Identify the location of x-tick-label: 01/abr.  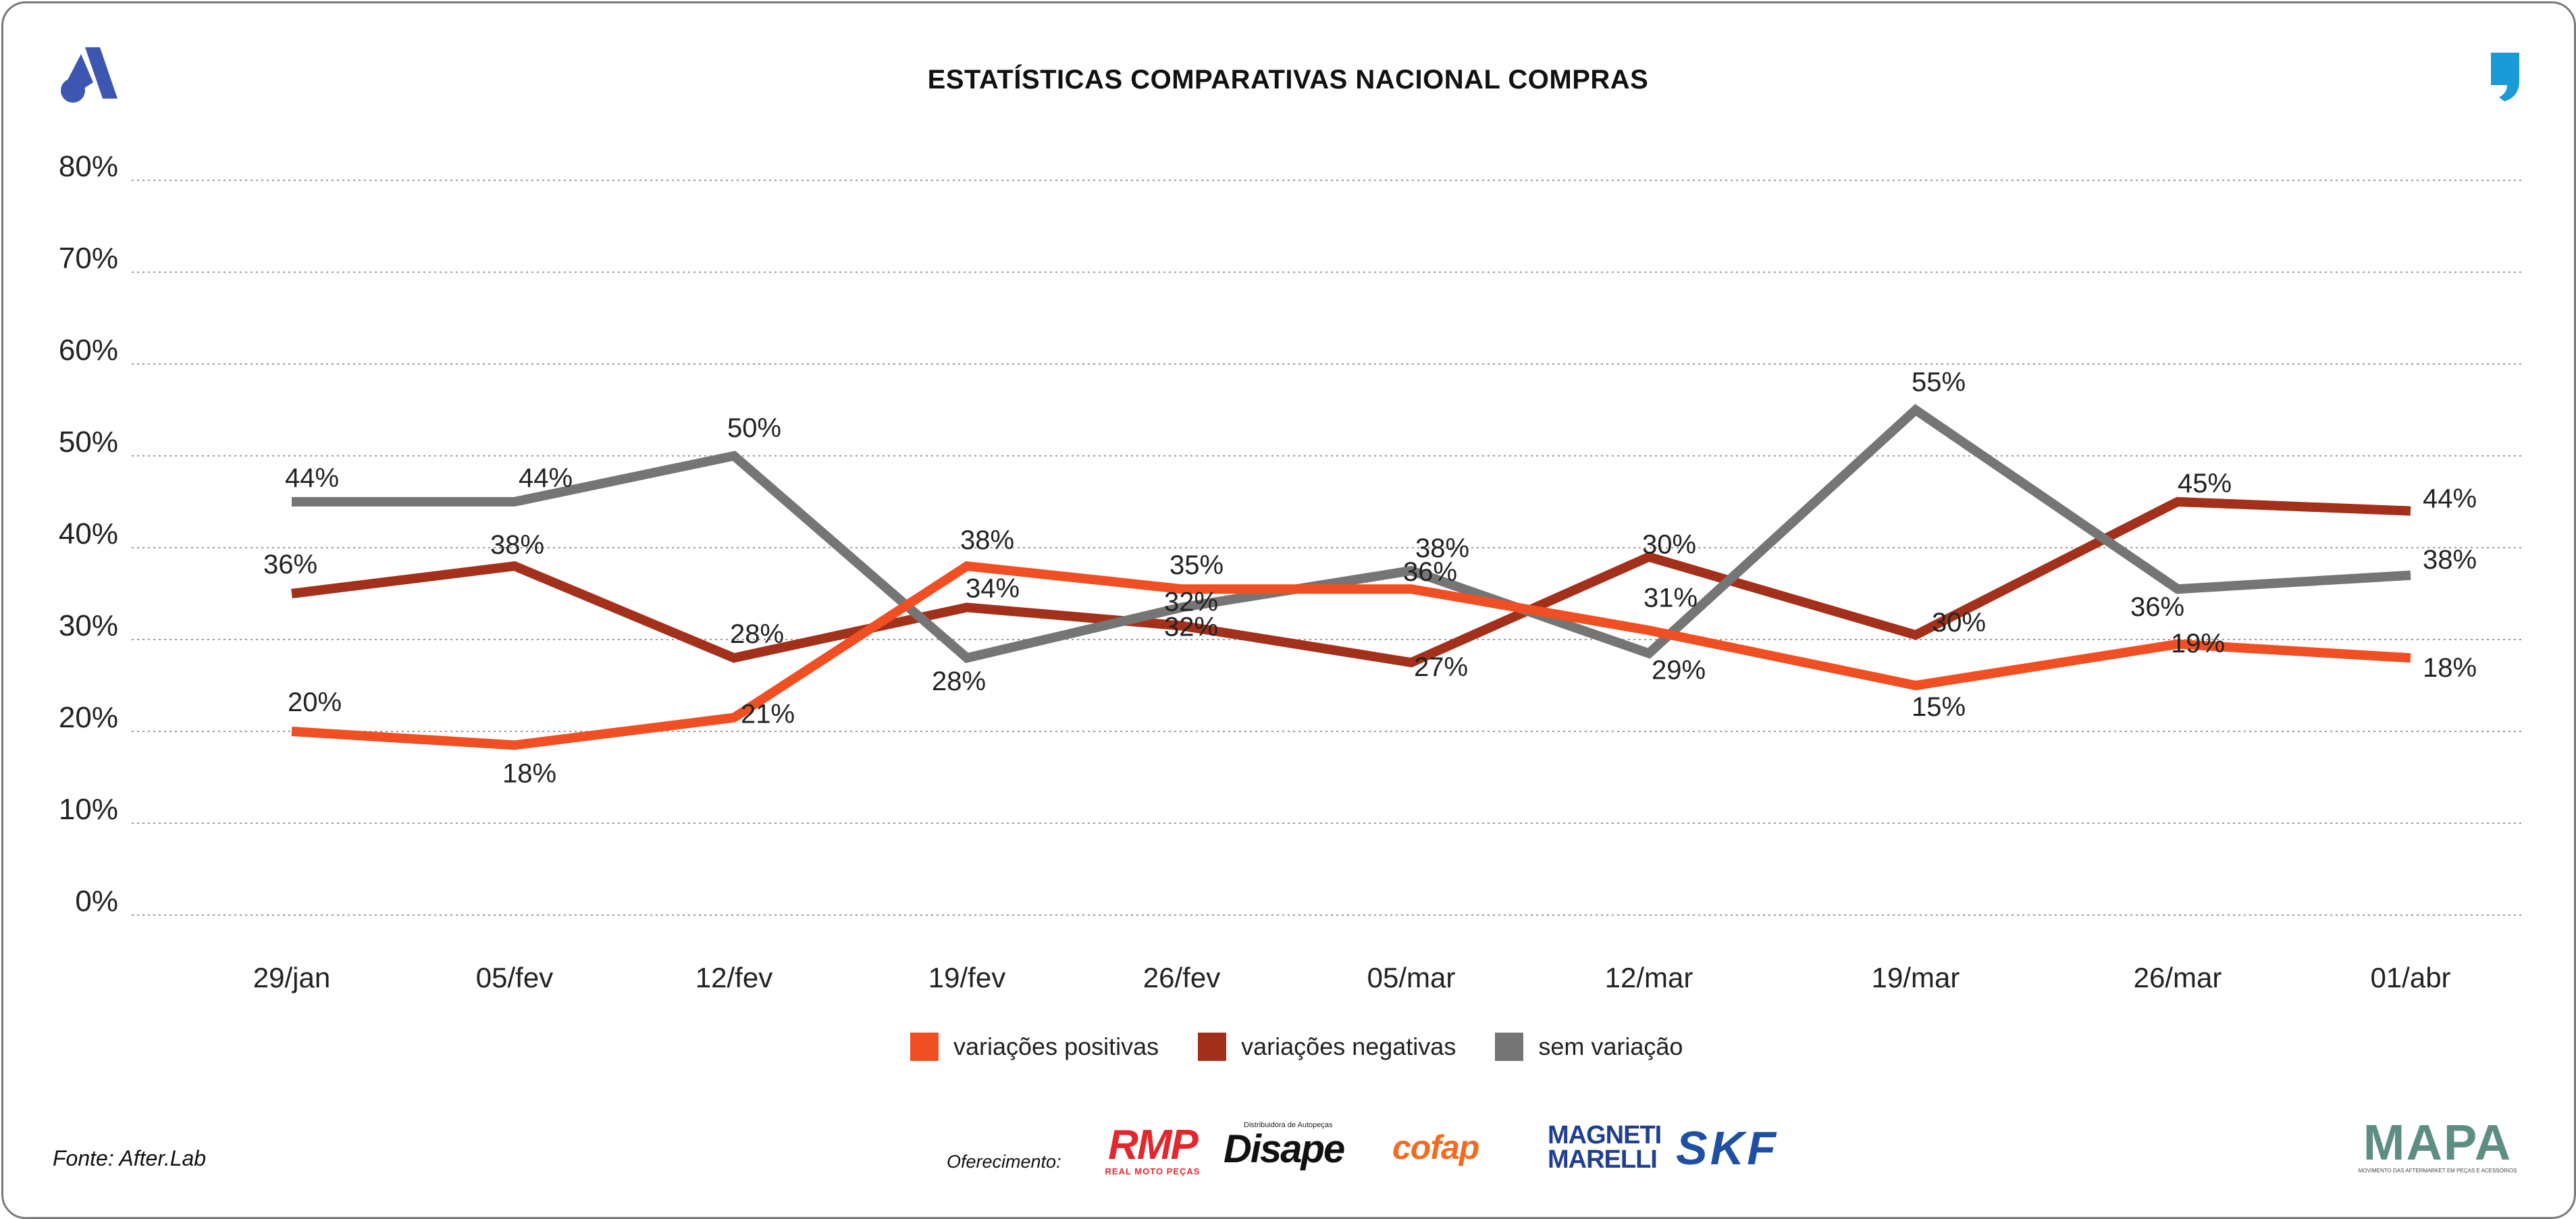
(2410, 978).